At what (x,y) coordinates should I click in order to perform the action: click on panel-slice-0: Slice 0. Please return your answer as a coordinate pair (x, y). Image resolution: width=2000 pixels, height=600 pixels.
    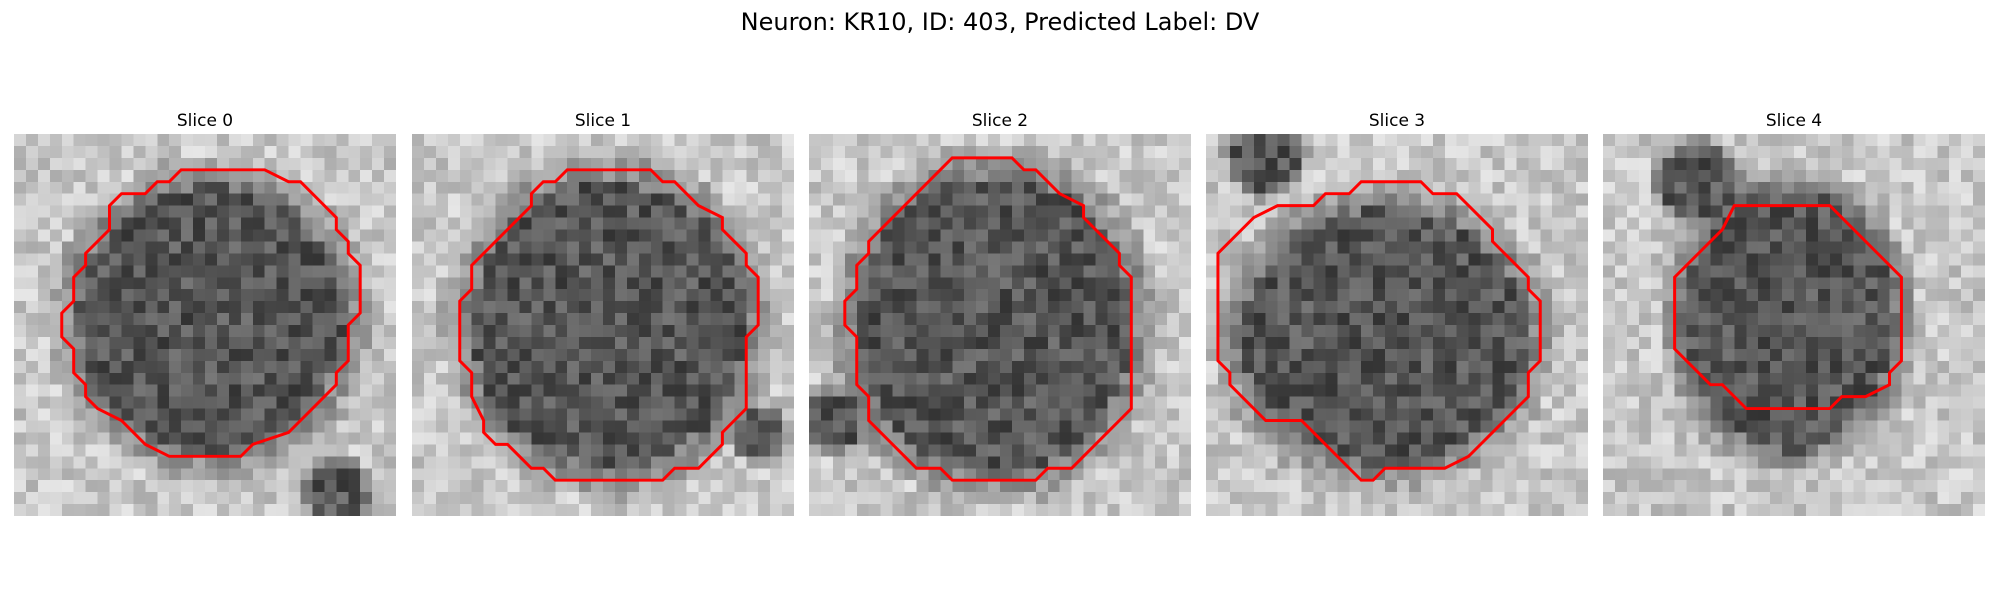
    Looking at the image, I should click on (205, 313).